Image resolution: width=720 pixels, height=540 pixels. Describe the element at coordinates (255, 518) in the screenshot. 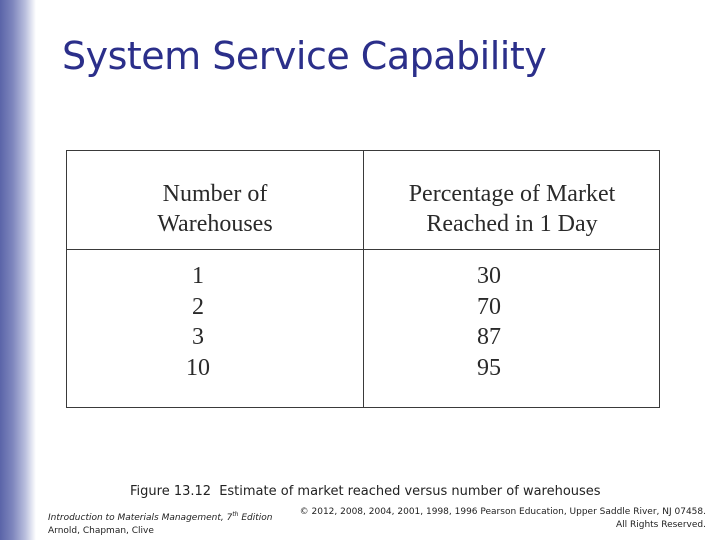

I see `book-edition-text: Edition` at that location.